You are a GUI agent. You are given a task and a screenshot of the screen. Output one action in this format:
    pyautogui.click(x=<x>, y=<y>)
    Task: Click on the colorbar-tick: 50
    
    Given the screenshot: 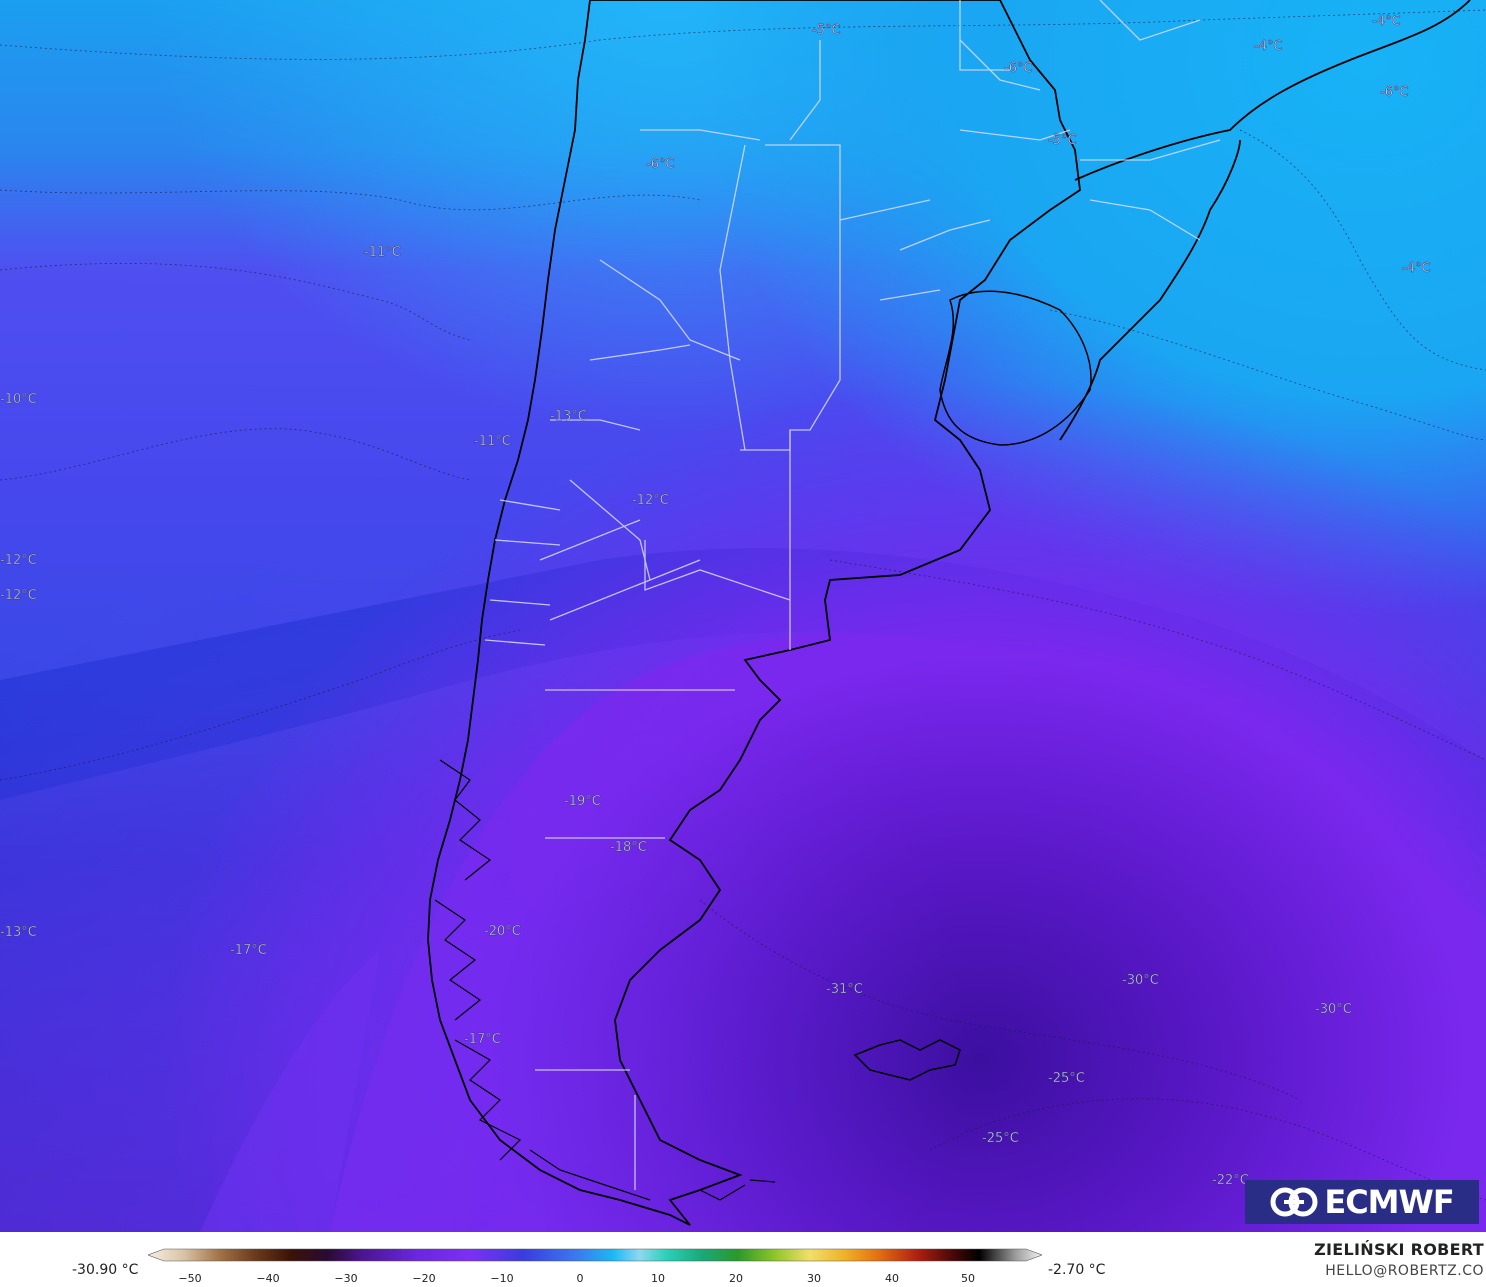 What is the action you would take?
    pyautogui.click(x=968, y=1278)
    